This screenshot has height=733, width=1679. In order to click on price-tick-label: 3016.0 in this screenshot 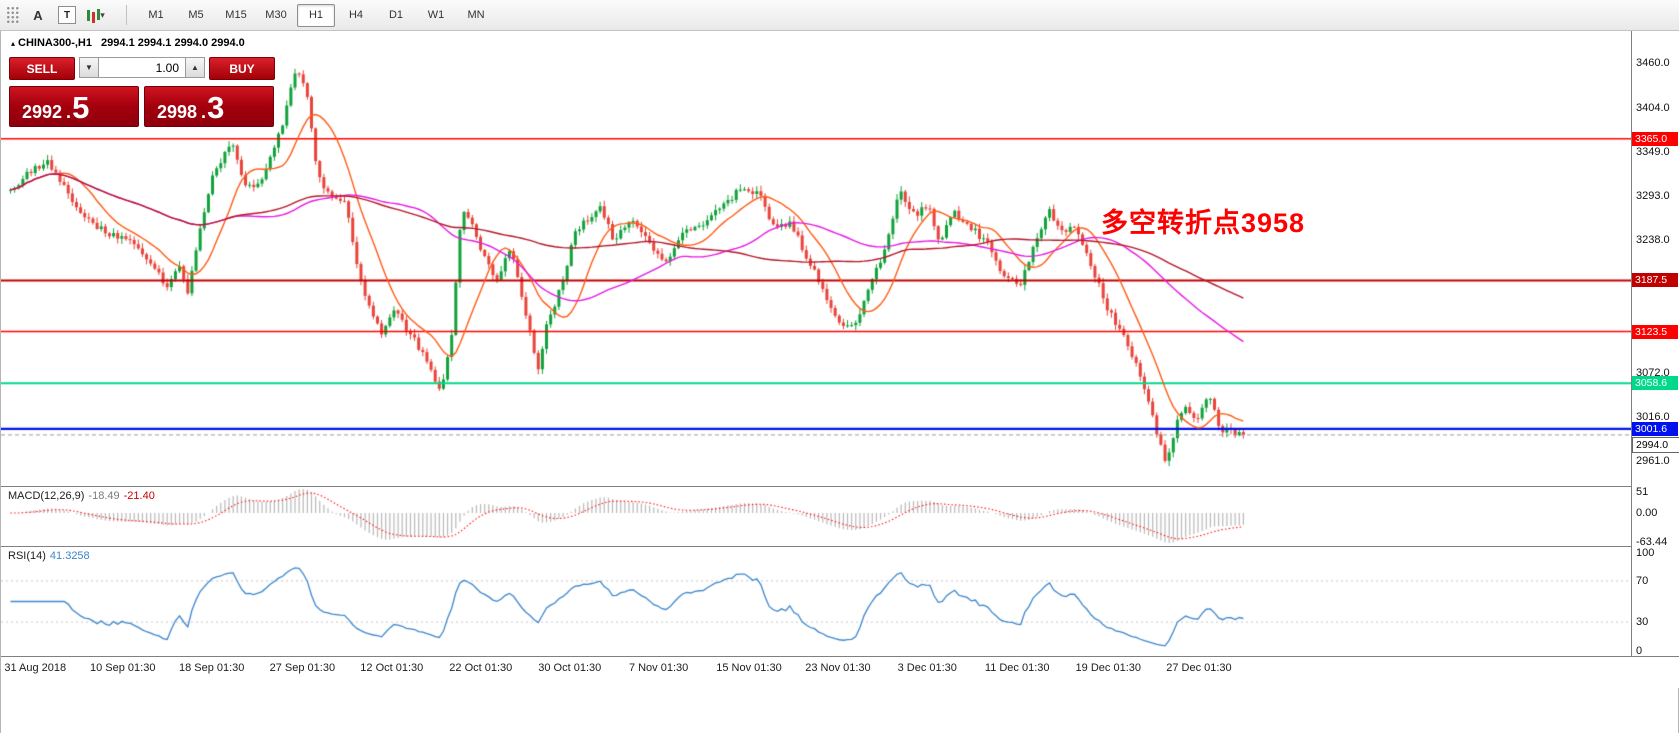, I will do `click(1653, 417)`.